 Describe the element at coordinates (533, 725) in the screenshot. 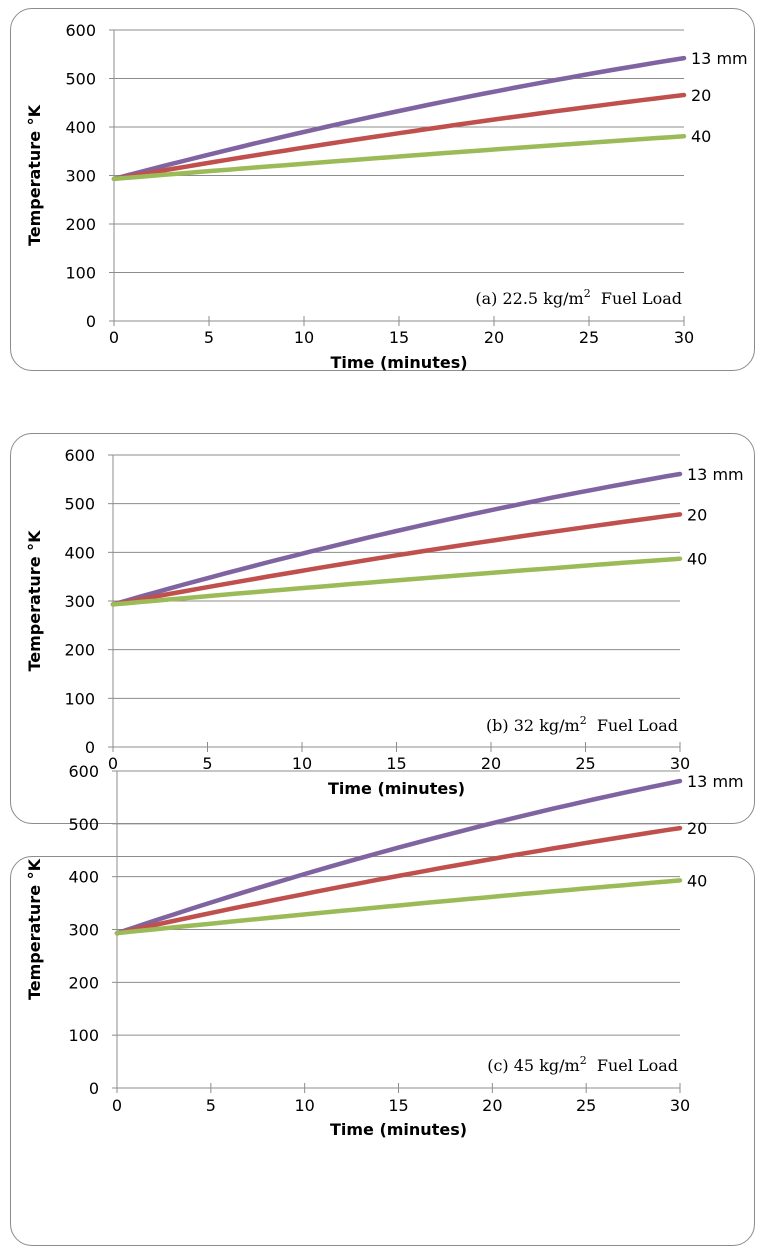

I see `annotation-prefix: (b) 32 kg/m` at that location.